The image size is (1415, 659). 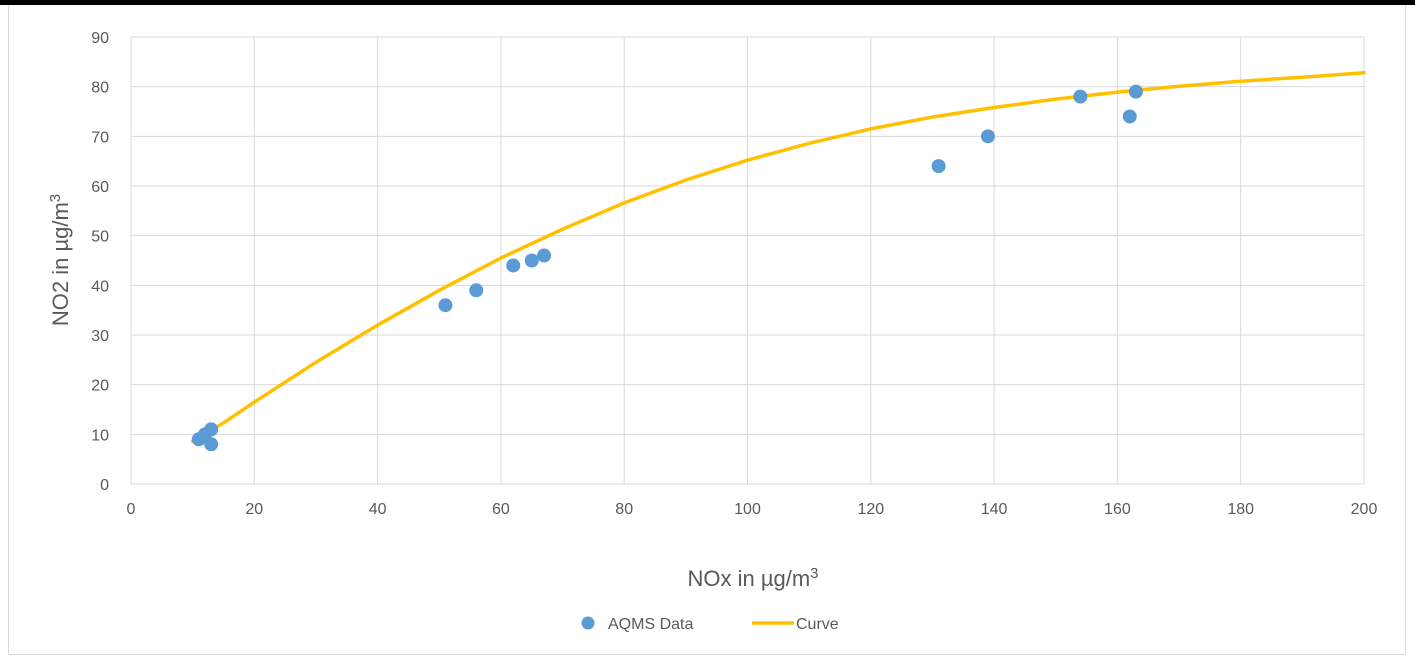 I want to click on x-tick-label: 180, so click(x=1240, y=509).